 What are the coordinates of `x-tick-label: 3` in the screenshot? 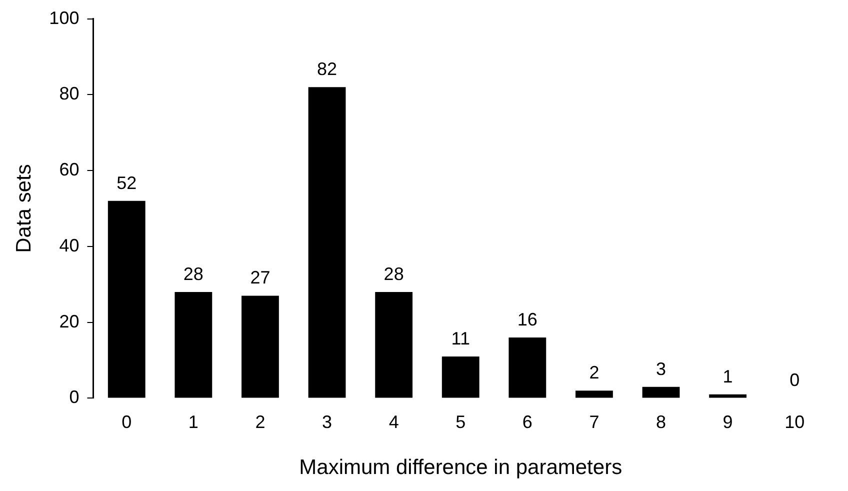 It's located at (327, 422).